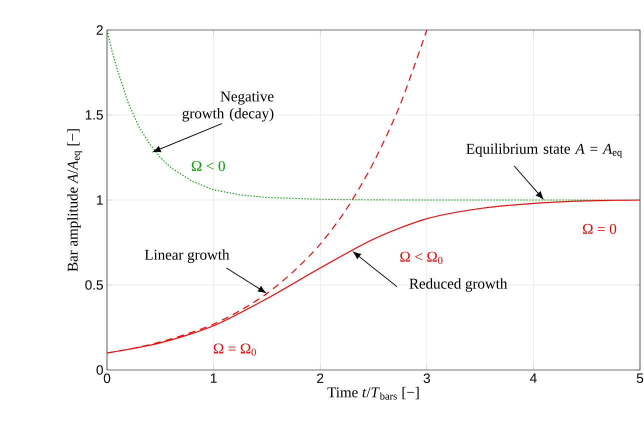 Image resolution: width=644 pixels, height=433 pixels. I want to click on annotation: Negative growth (decay), so click(228, 106).